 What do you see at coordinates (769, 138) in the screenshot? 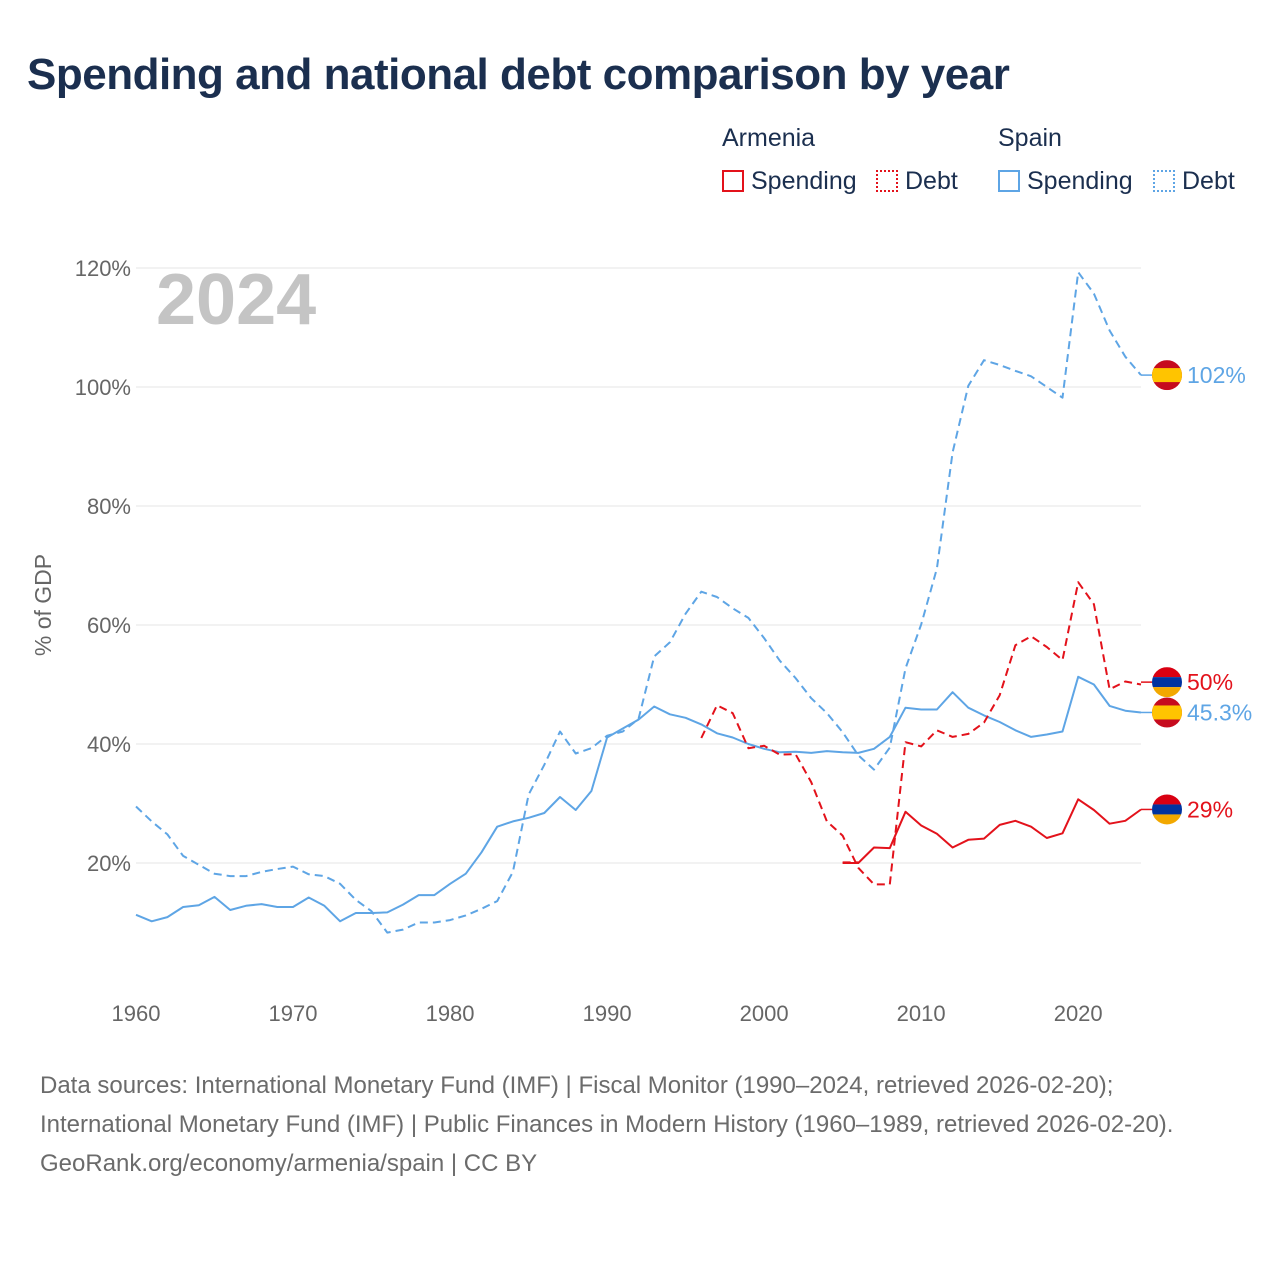
I see `legend-country-armenia: Armenia` at bounding box center [769, 138].